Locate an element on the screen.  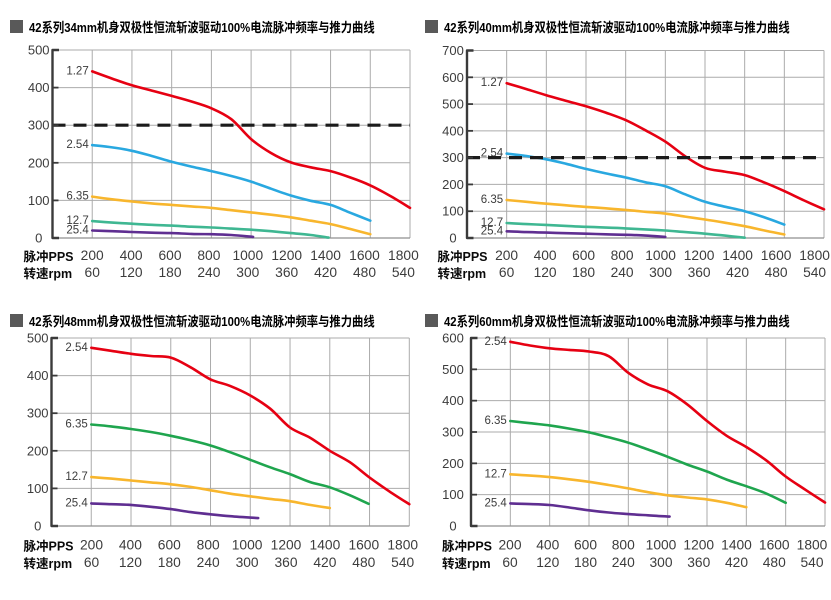
title-bullet-icon is located at coordinates (431, 320).